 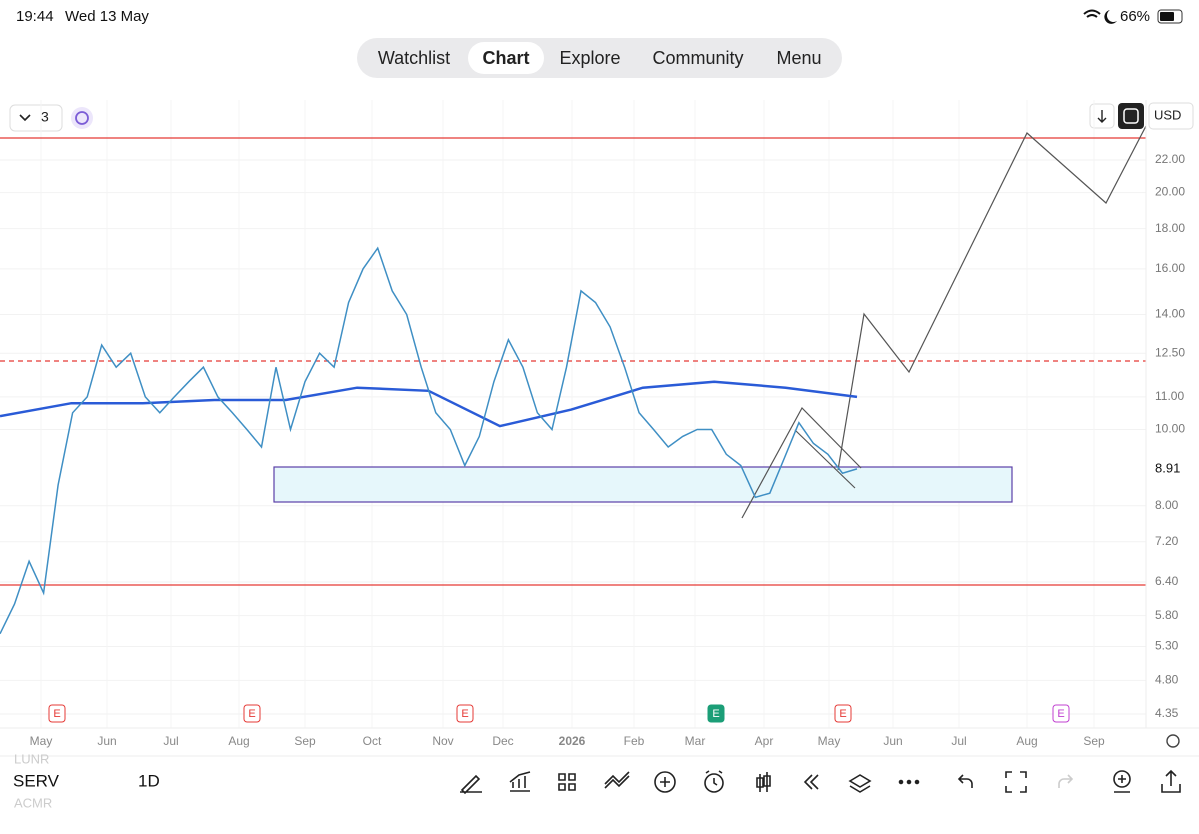 What do you see at coordinates (697, 58) in the screenshot?
I see `tab: Community` at bounding box center [697, 58].